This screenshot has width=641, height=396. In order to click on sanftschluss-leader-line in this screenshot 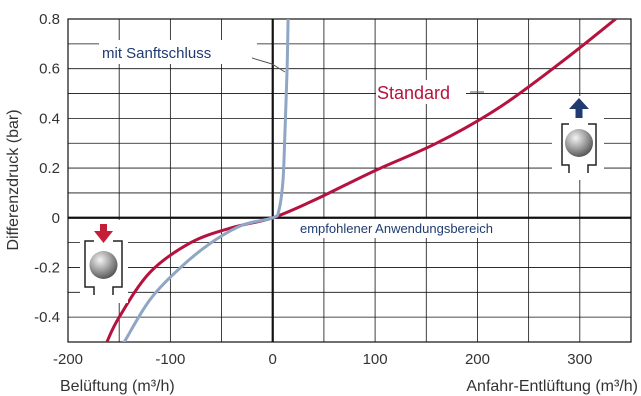, I will do `click(268, 65)`.